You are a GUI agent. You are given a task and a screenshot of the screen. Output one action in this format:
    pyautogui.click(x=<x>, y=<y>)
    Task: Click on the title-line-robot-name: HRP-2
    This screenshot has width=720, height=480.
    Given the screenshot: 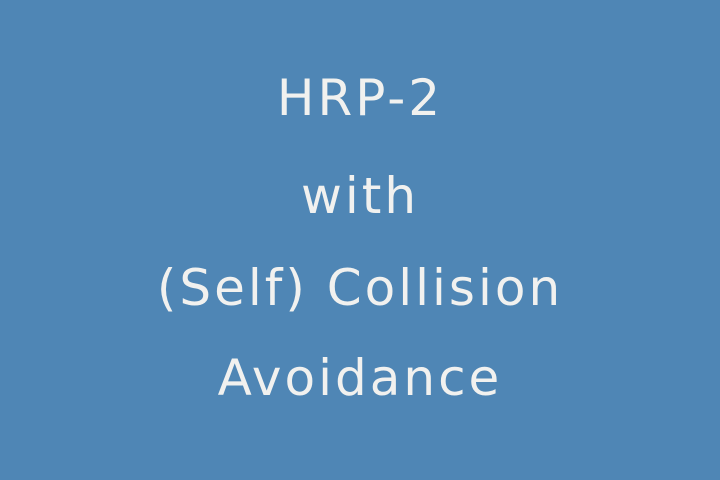 What is the action you would take?
    pyautogui.click(x=360, y=98)
    